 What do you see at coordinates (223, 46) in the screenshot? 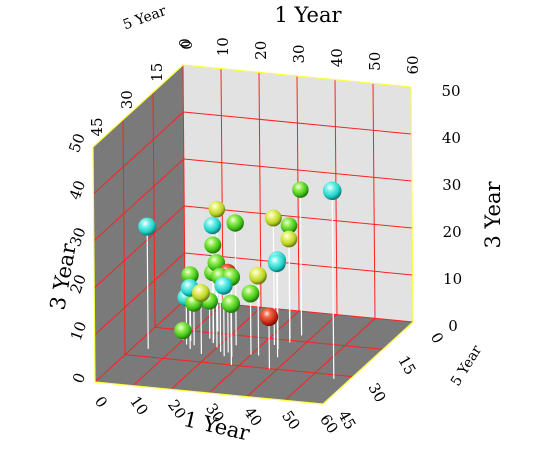
I see `top-x-tick-label: 10` at bounding box center [223, 46].